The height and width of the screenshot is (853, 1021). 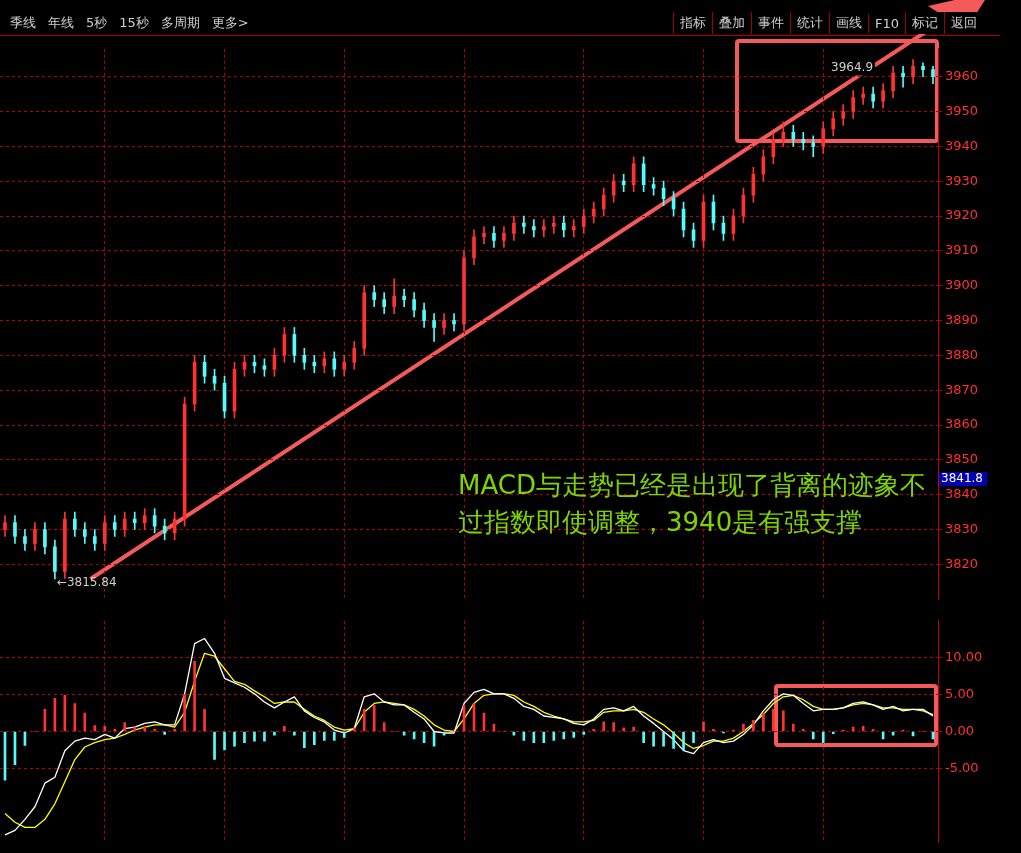 I want to click on y-tick-label: 0.00, so click(x=959, y=730).